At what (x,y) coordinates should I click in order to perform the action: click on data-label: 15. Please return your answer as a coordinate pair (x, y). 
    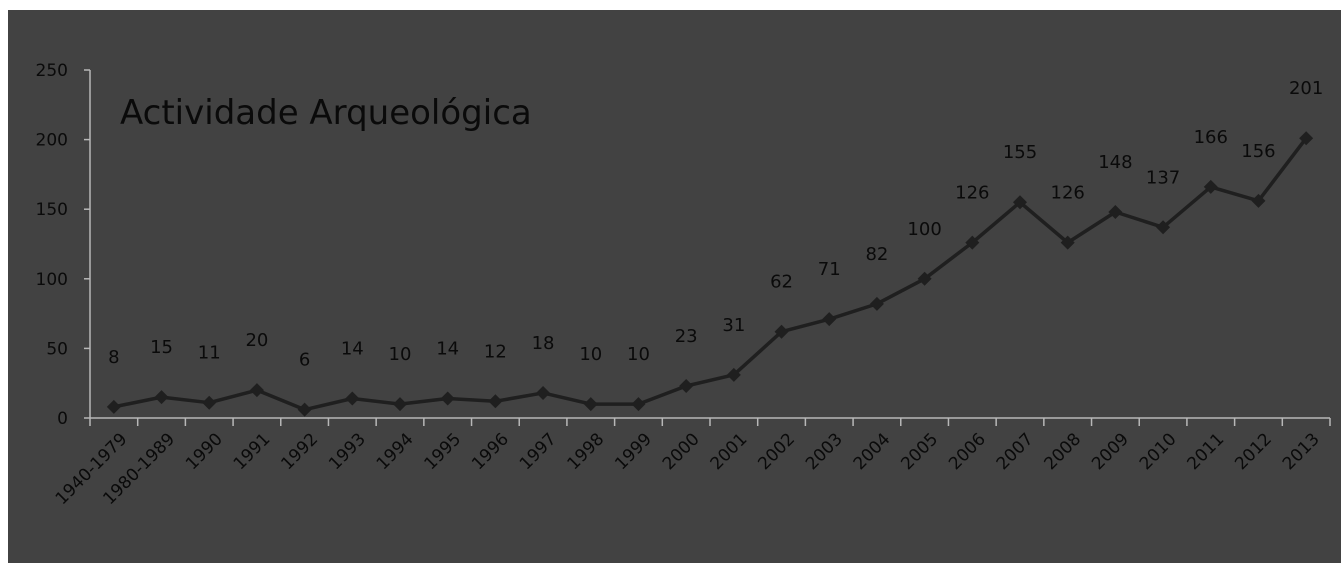
    Looking at the image, I should click on (161, 347).